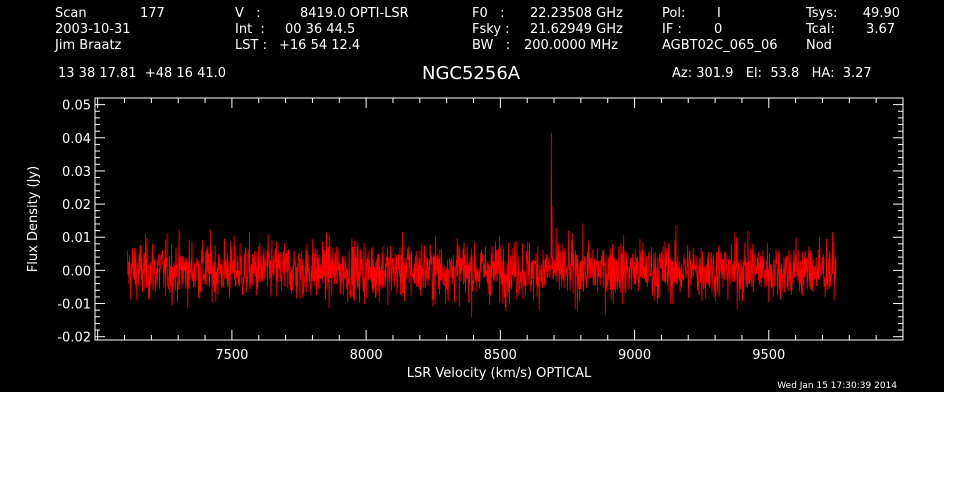 This screenshot has height=490, width=962. I want to click on if-label: IF :, so click(672, 29).